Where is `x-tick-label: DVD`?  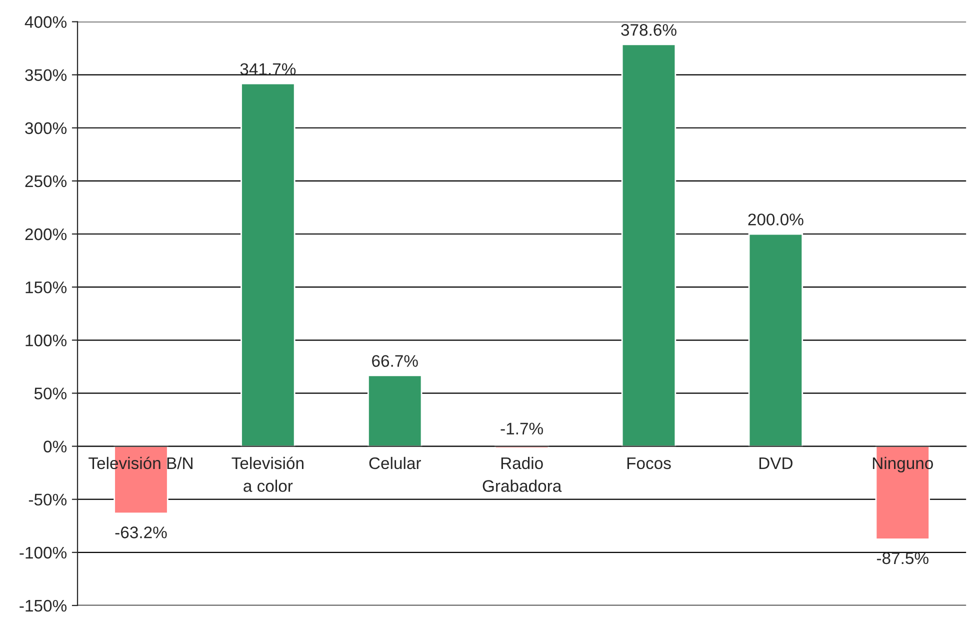
x-tick-label: DVD is located at coordinates (775, 463).